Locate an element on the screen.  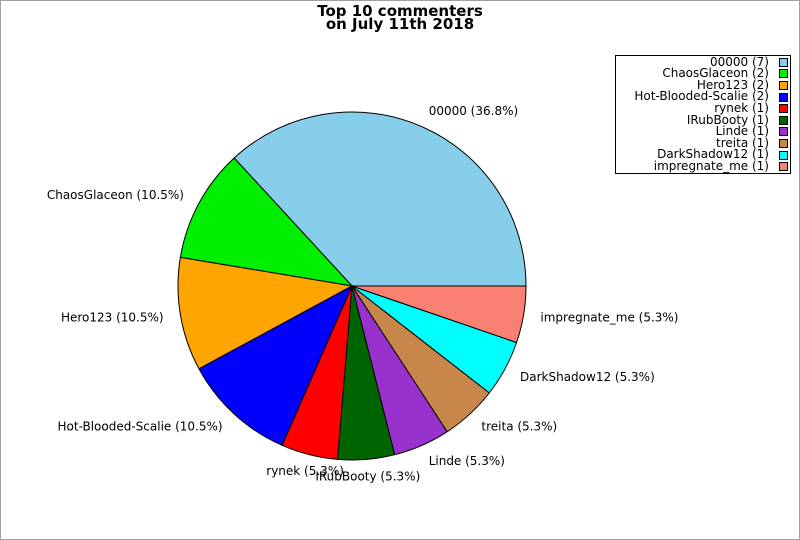
pie-slice-ChaosGlaceon is located at coordinates (266, 222).